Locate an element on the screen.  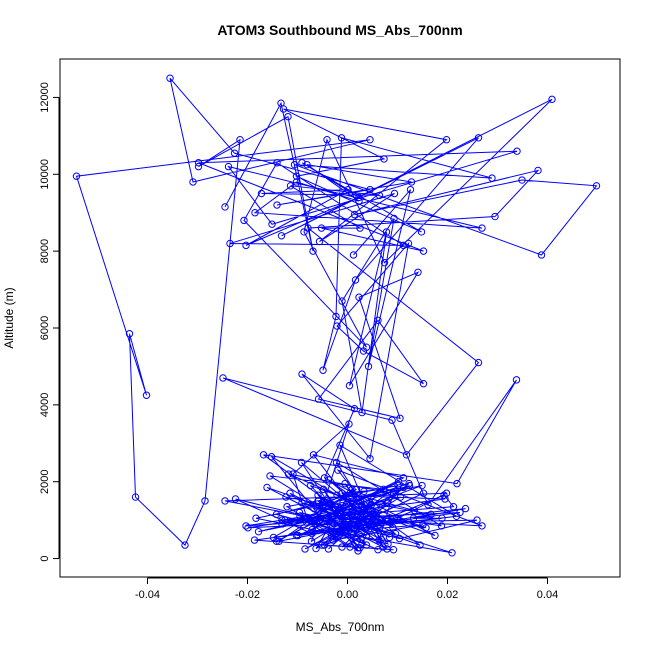
x-axis: -0.04 -0.02 0.00 0.02 0.04 is located at coordinates (346, 589).